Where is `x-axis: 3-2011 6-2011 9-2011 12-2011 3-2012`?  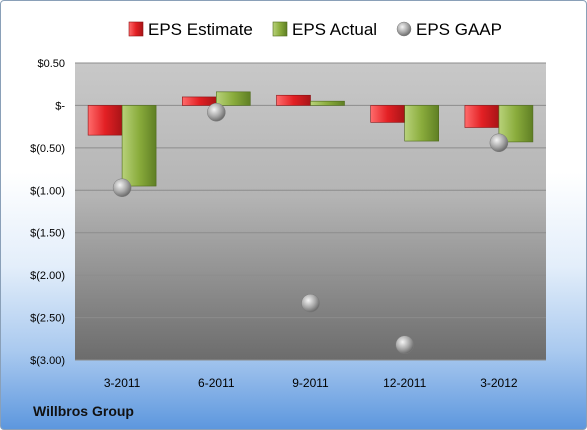
x-axis: 3-2011 6-2011 9-2011 12-2011 3-2012 is located at coordinates (311, 383).